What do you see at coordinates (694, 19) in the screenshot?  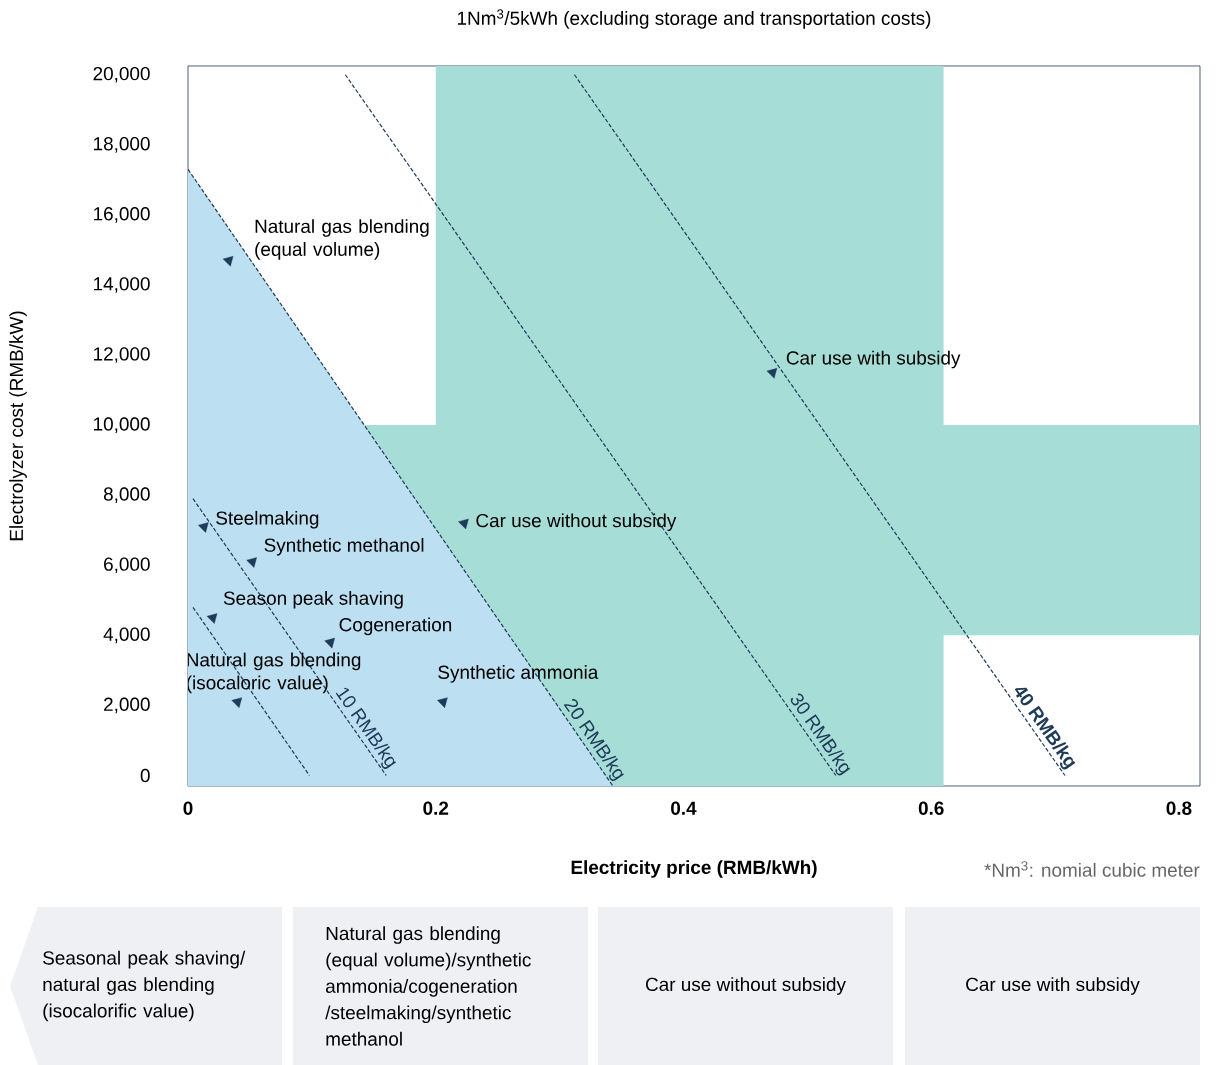 I see `chart-title: 1Nm$^{3}$/5kWh (excluding storage and transportation costs)` at bounding box center [694, 19].